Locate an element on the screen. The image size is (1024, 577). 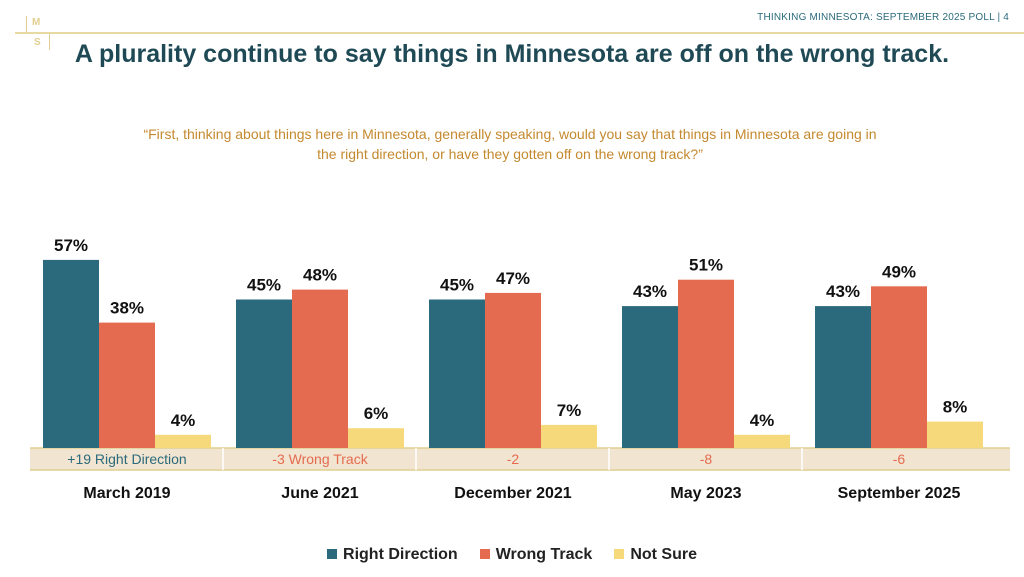
net-label: -2 is located at coordinates (513, 459).